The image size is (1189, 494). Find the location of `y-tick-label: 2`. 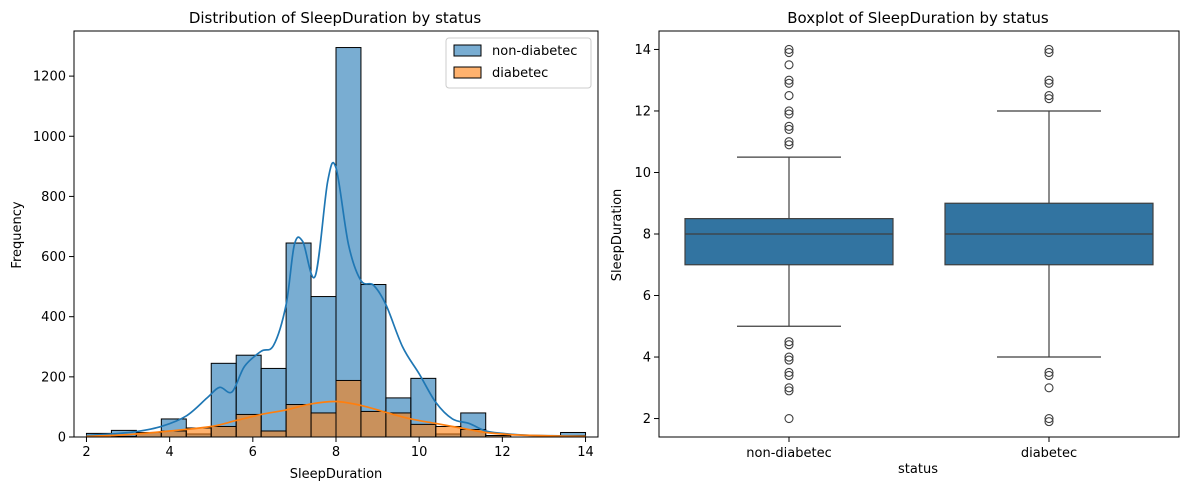

y-tick-label: 2 is located at coordinates (647, 419).